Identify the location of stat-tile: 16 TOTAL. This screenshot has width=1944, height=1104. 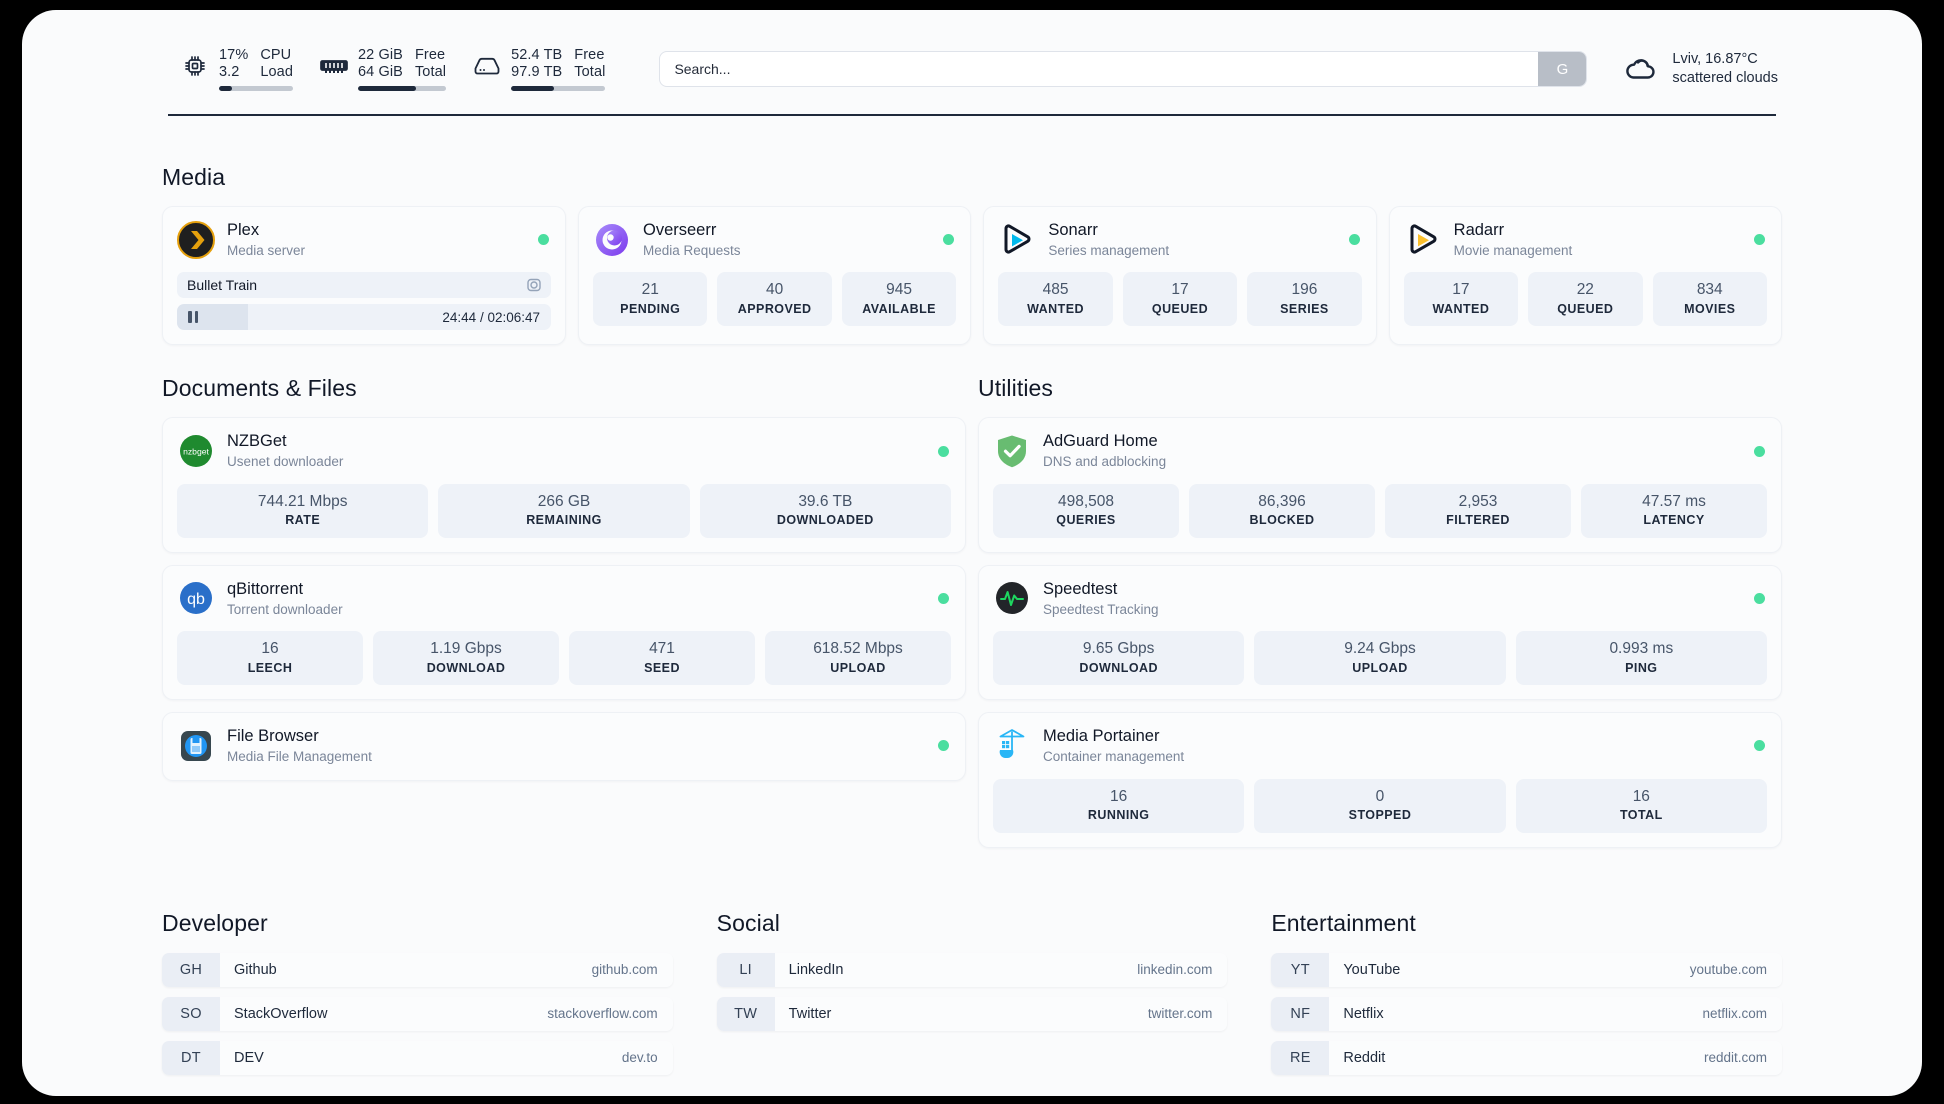
(1641, 805).